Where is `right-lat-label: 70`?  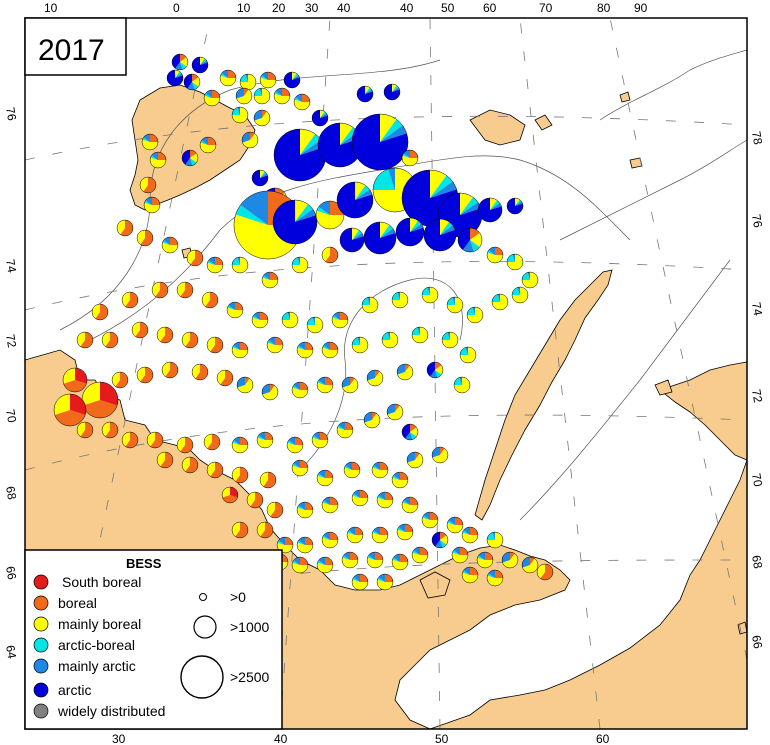 right-lat-label: 70 is located at coordinates (757, 480).